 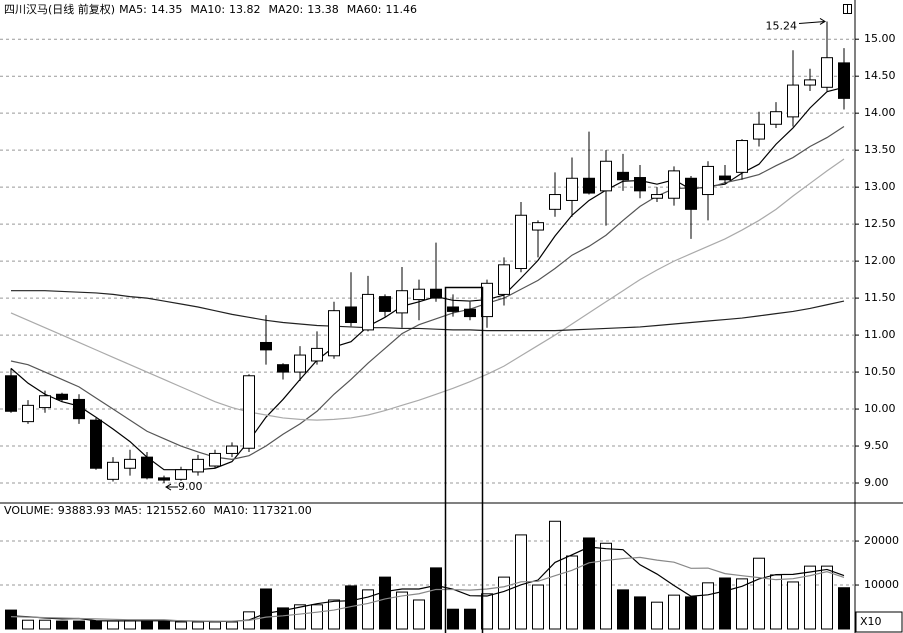 I want to click on header-text: 13.82, so click(x=245, y=9).